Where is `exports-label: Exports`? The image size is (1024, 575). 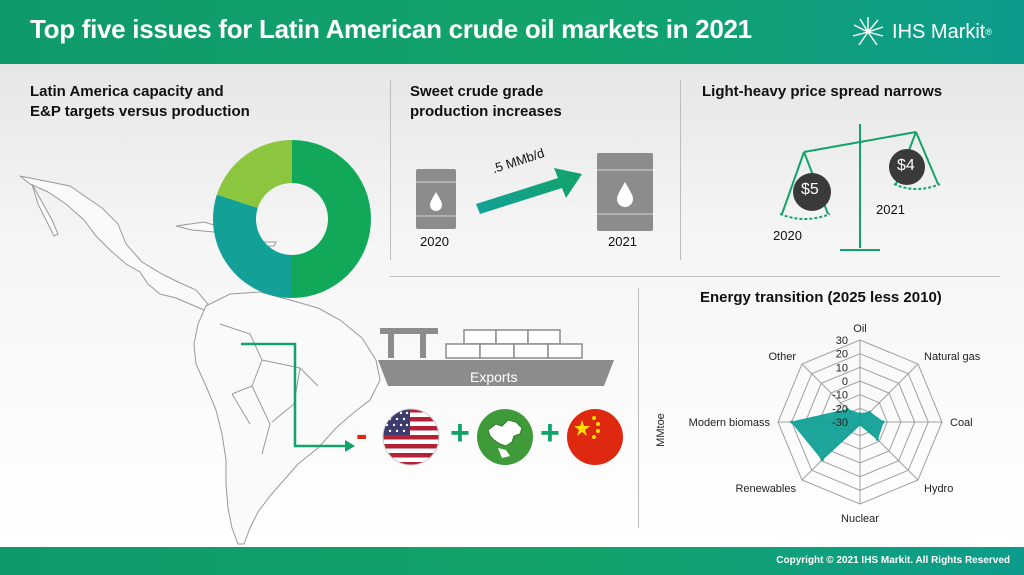 exports-label: Exports is located at coordinates (494, 377).